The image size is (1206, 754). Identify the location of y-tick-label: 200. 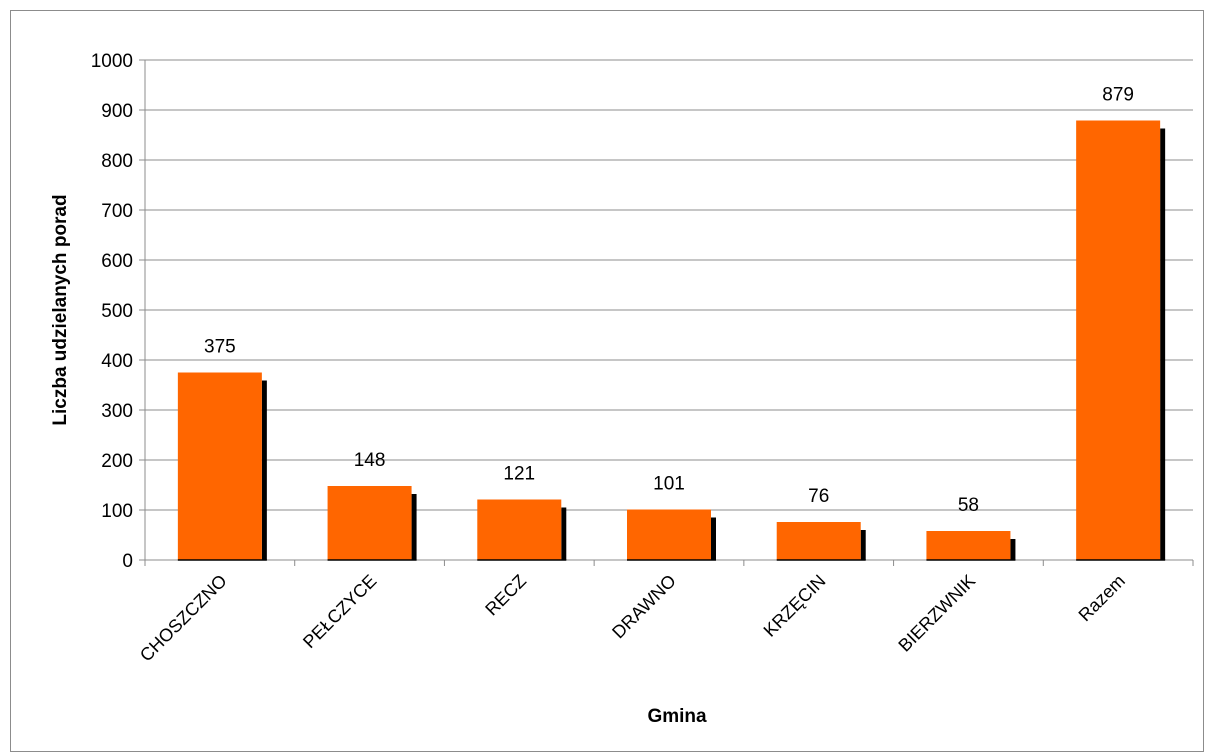
(117, 461).